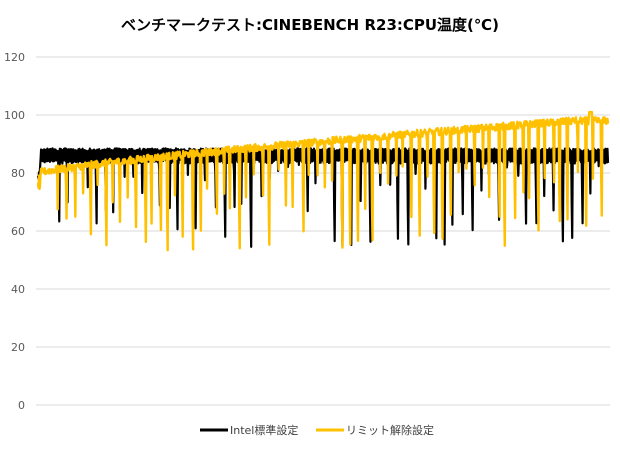 The width and height of the screenshot is (620, 450). Describe the element at coordinates (310, 25) in the screenshot. I see `chart-title: ベンチマークテスト:CINEBENCH R23:CPU温度(℃)` at that location.